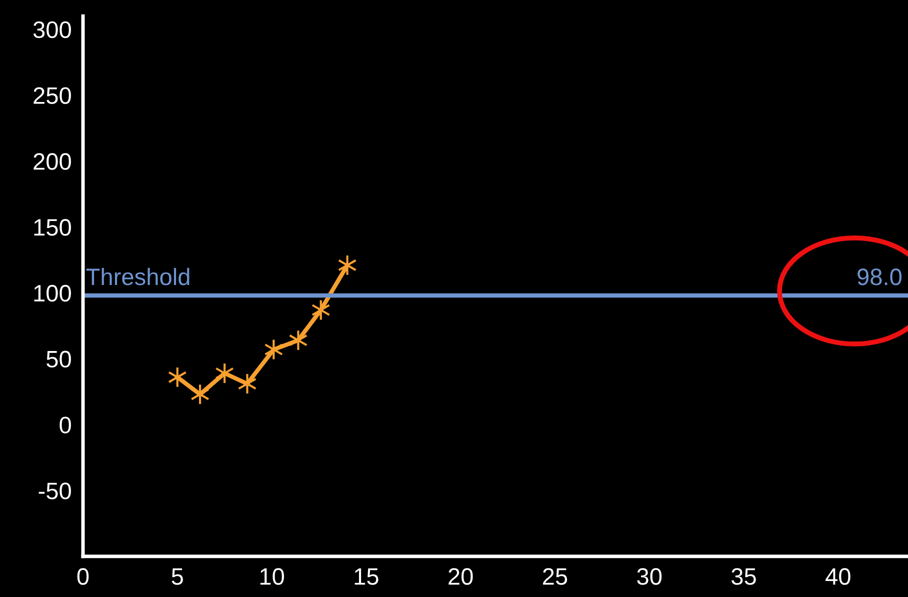  Describe the element at coordinates (52, 29) in the screenshot. I see `y-tick-label: 300` at that location.